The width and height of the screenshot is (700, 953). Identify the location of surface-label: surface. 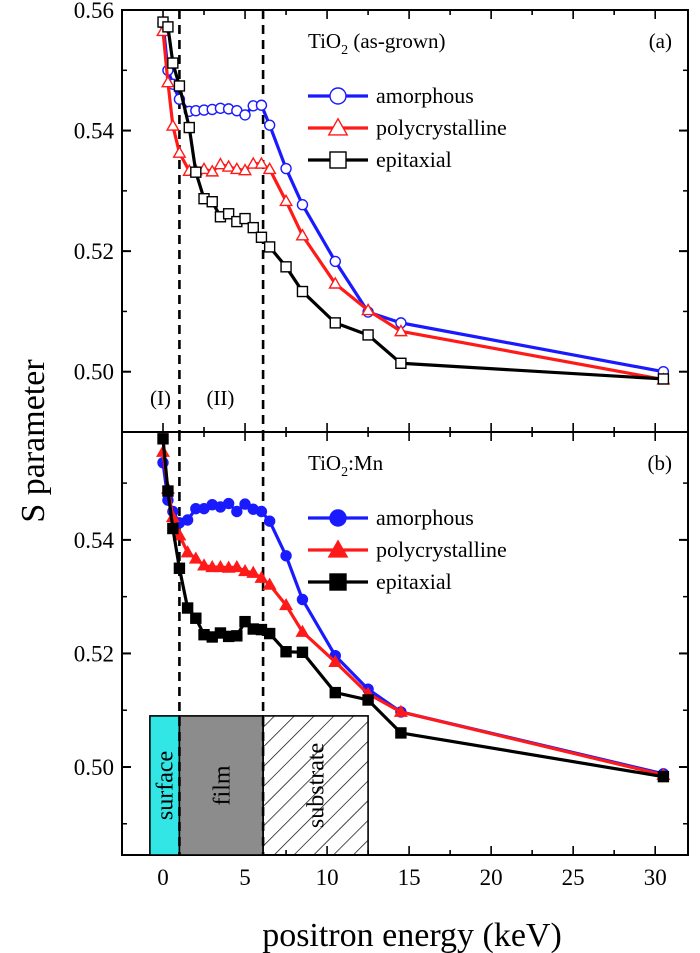
(166, 785).